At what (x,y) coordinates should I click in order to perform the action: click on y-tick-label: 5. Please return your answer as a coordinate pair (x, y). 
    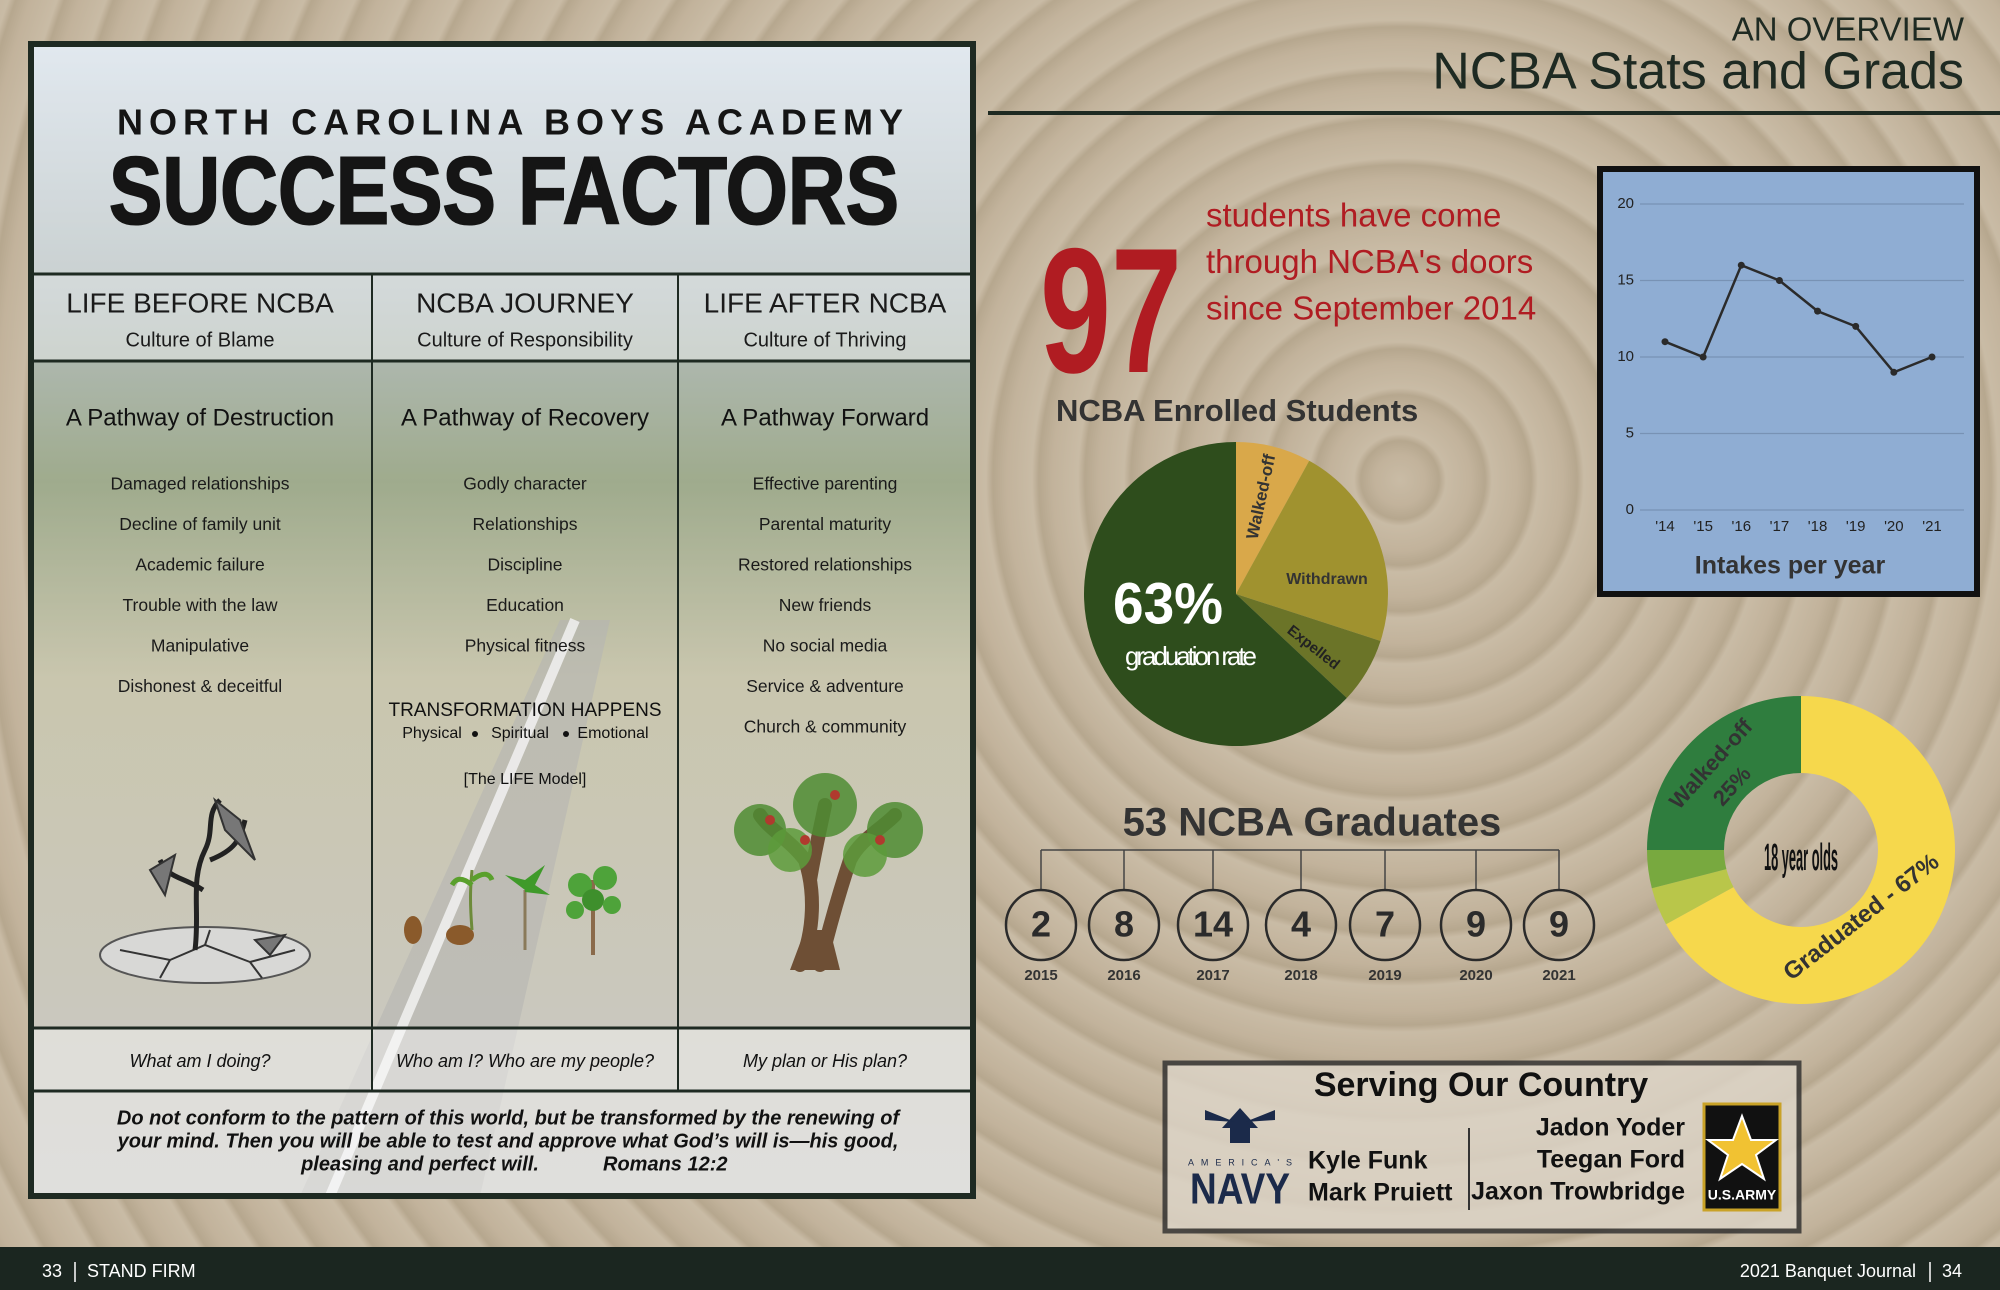
    Looking at the image, I should click on (1630, 432).